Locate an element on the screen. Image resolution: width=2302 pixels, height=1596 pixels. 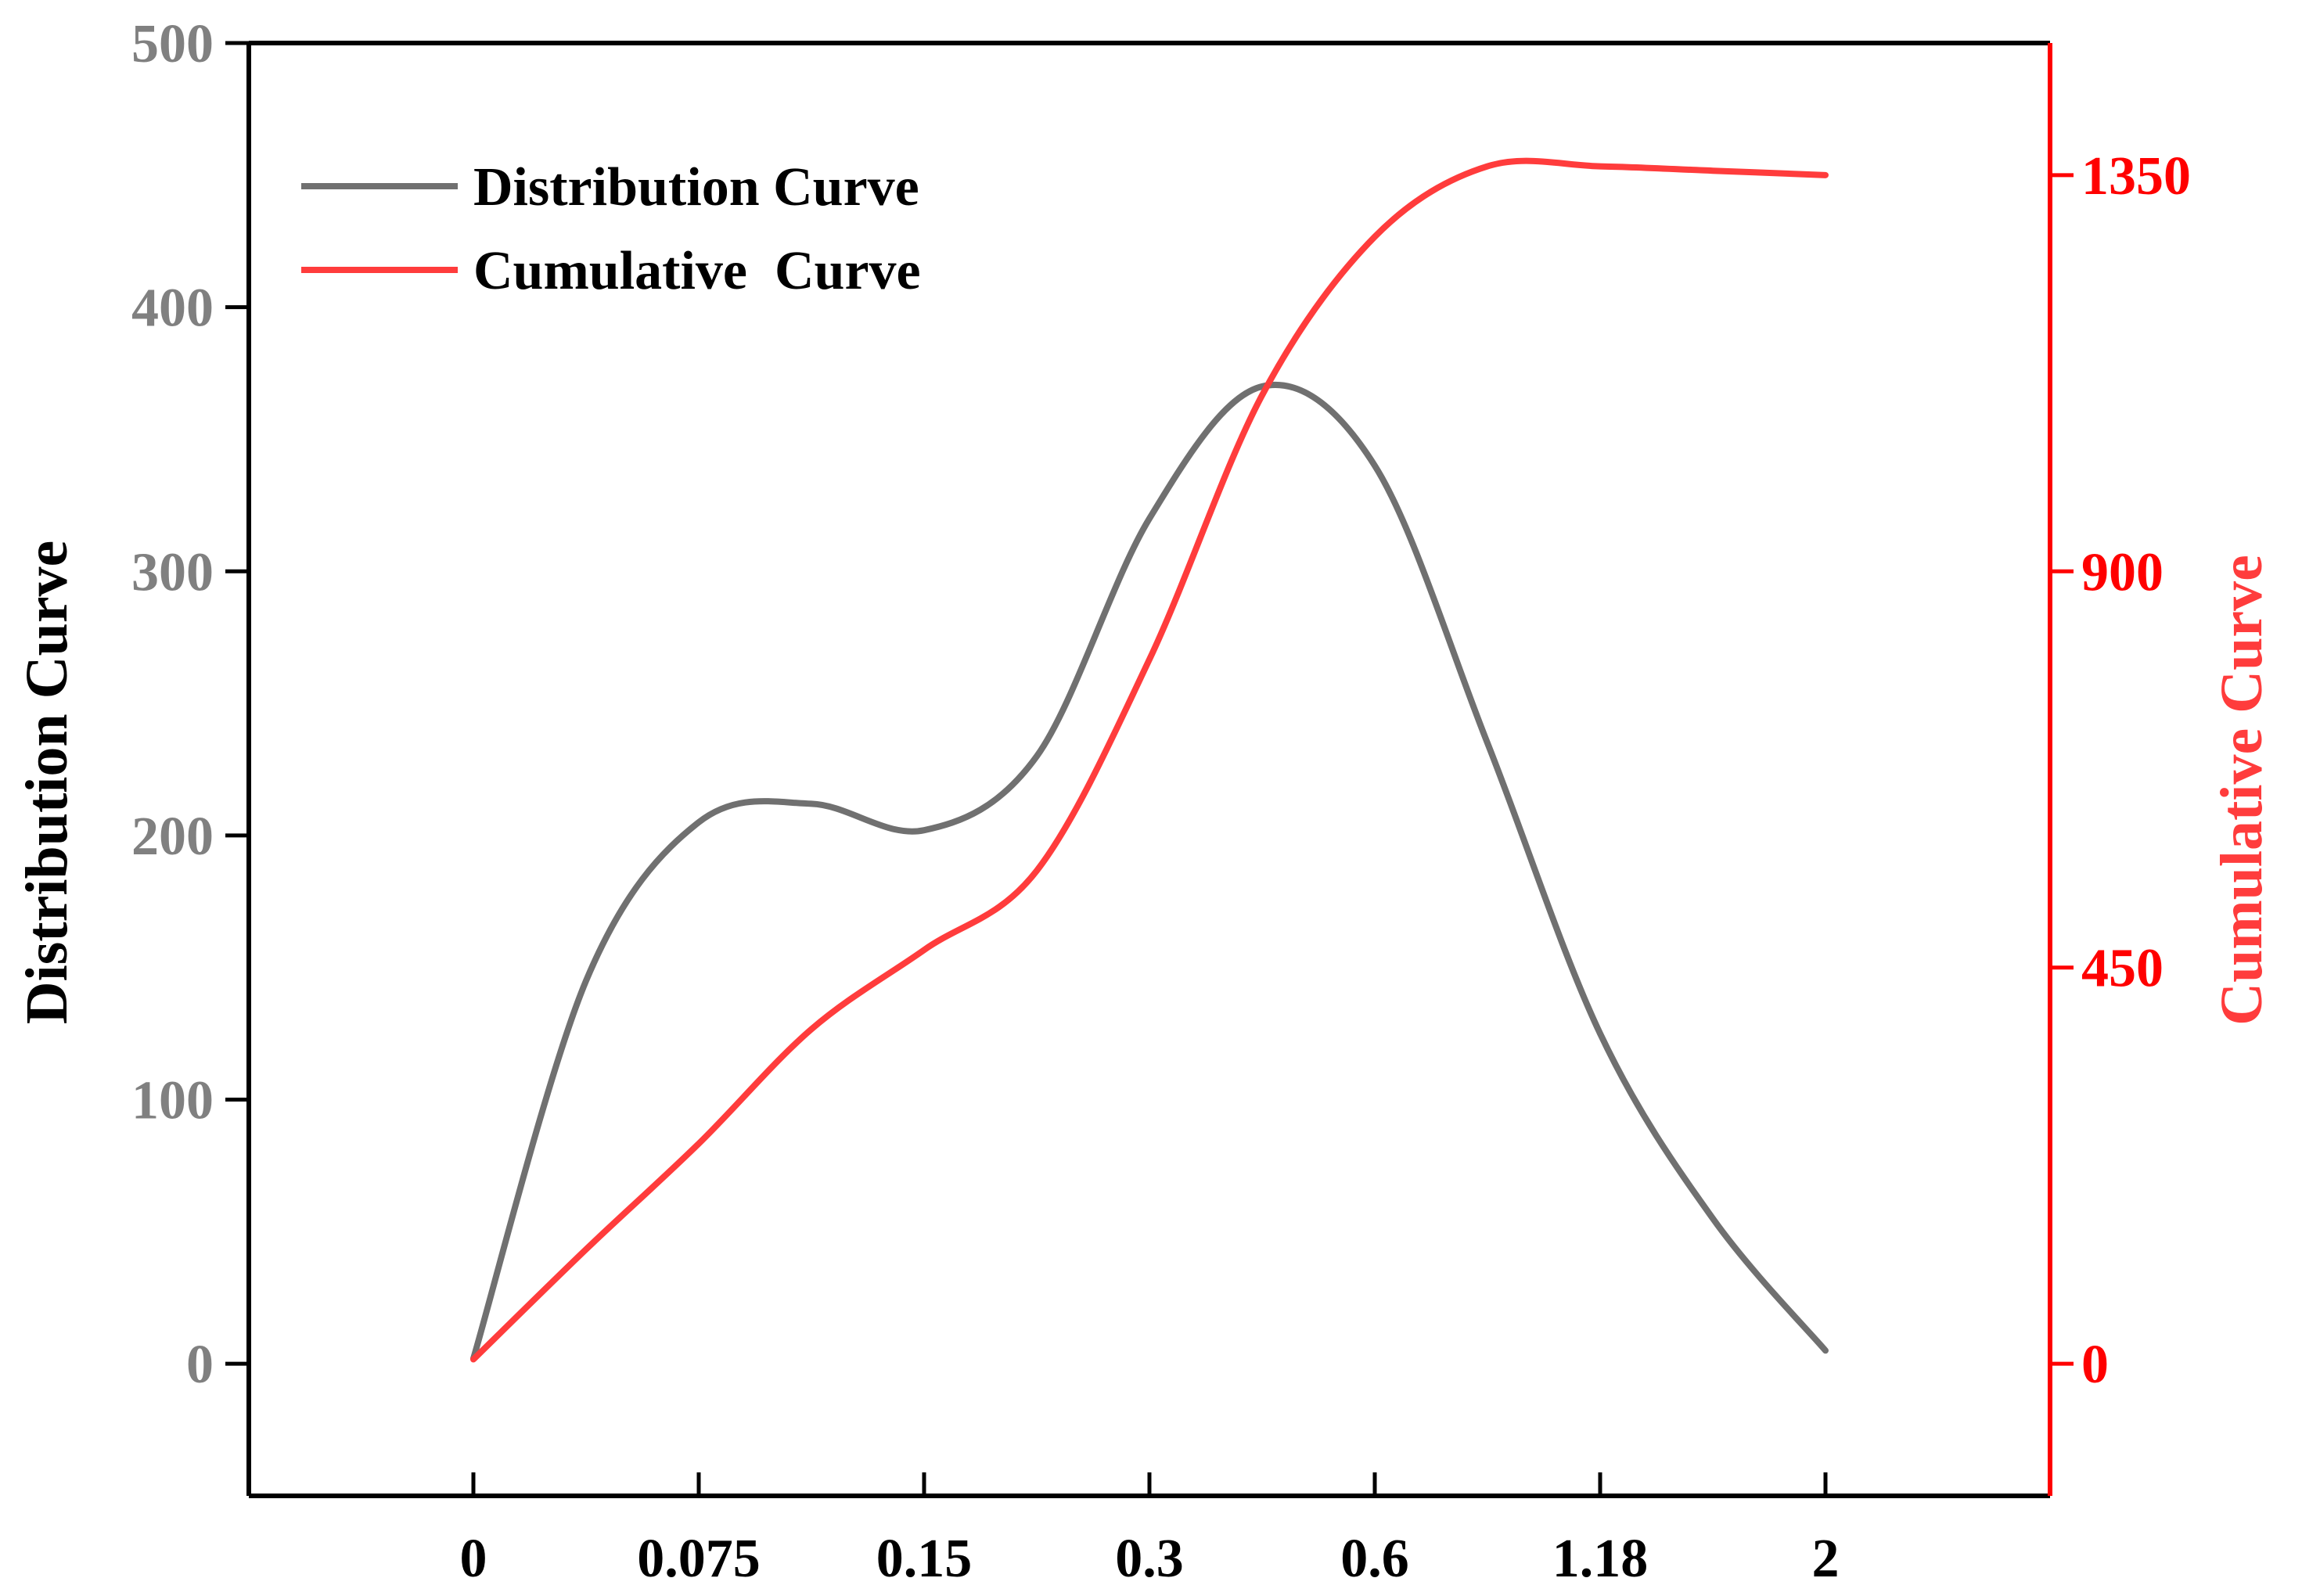
left-tick-label: 500 is located at coordinates (172, 44).